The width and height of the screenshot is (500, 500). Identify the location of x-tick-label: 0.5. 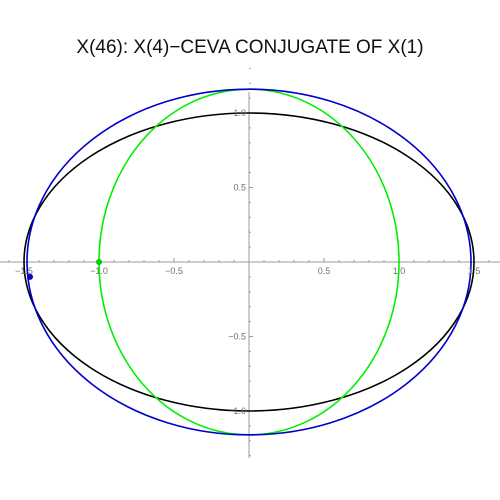
(324, 271).